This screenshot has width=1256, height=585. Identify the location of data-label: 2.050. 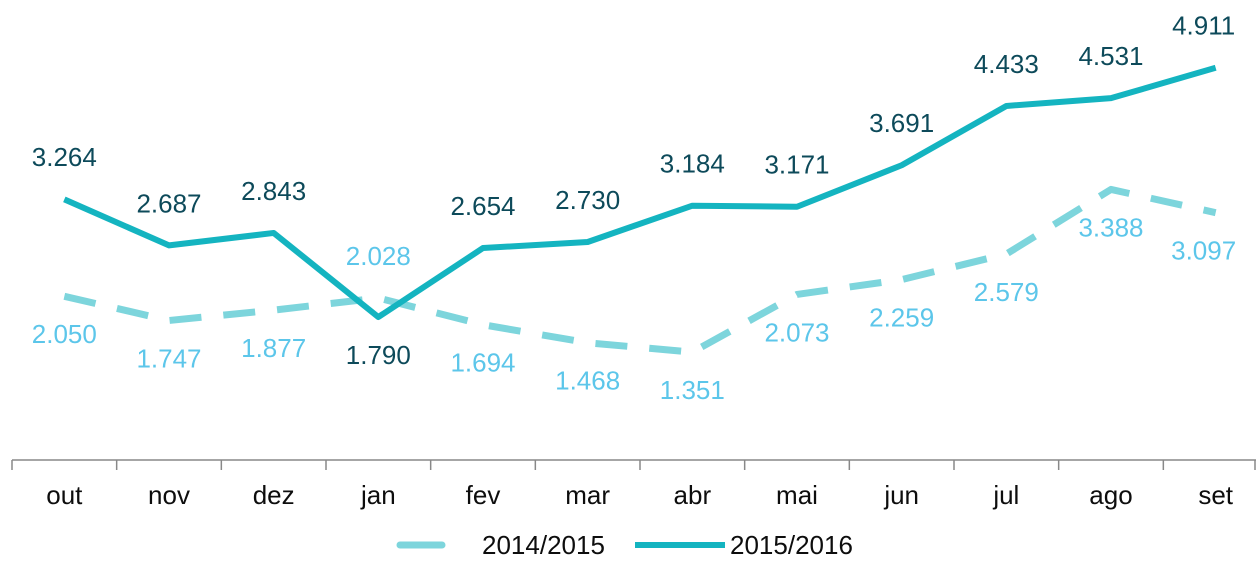
(64, 334).